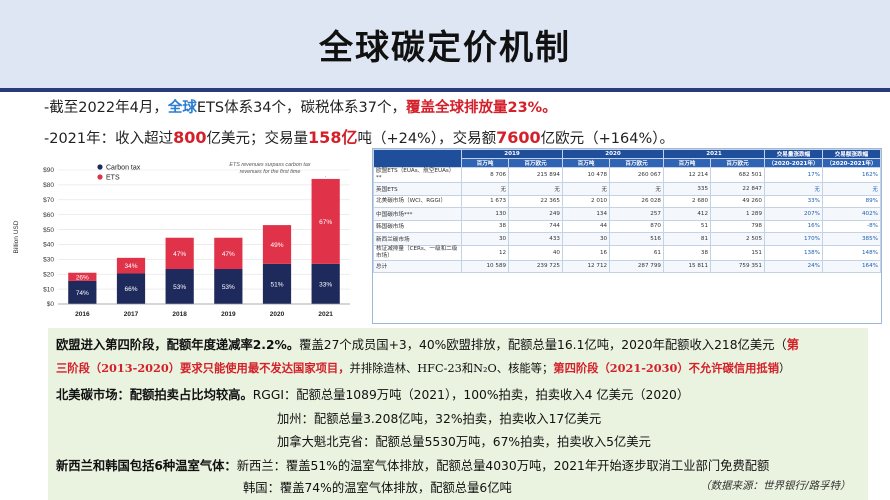 The height and width of the screenshot is (500, 890). What do you see at coordinates (851, 214) in the screenshot?
I see `table-cell: 402%` at bounding box center [851, 214].